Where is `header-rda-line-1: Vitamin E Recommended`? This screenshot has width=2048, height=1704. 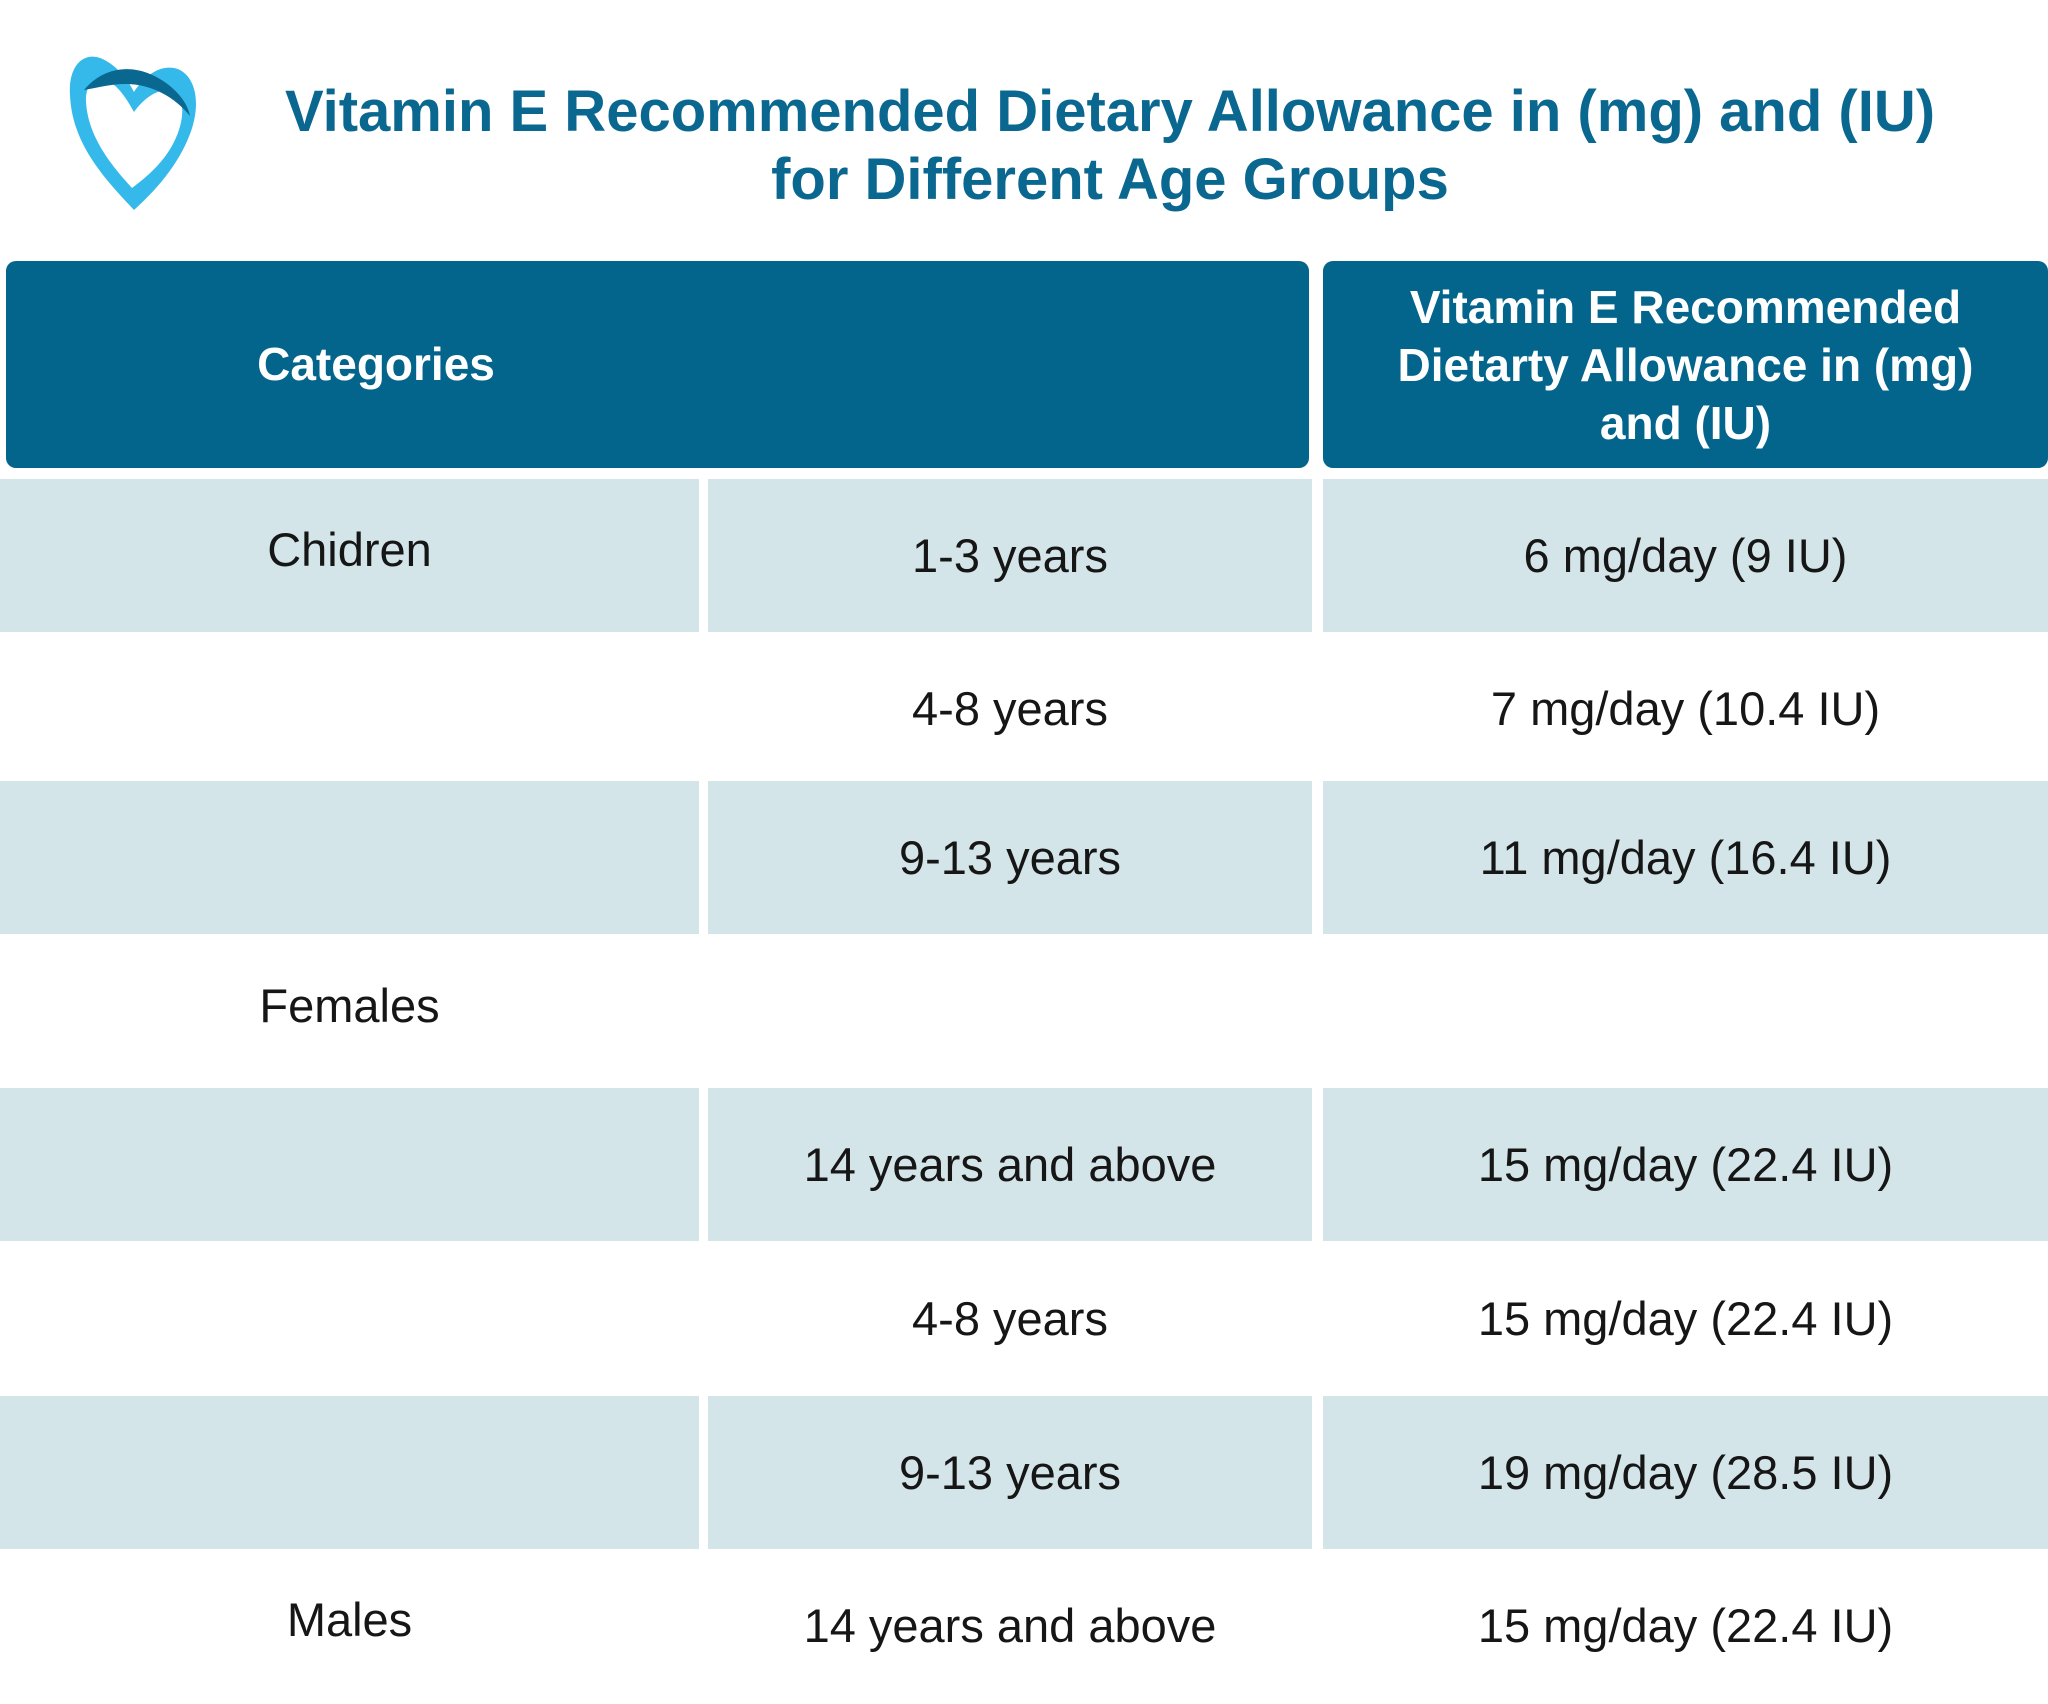
header-rda-line-1: Vitamin E Recommended is located at coordinates (1685, 306).